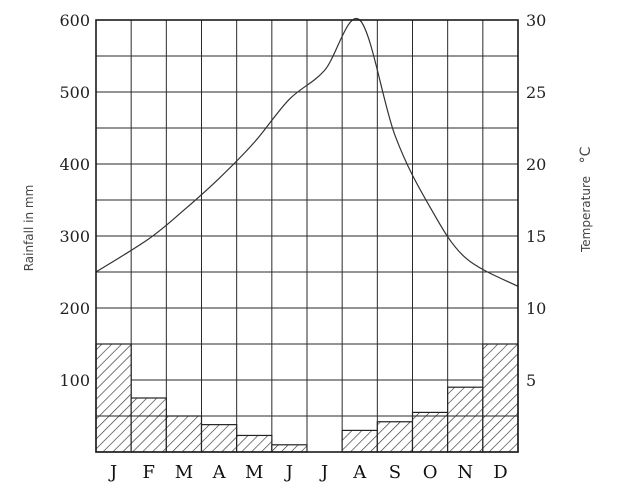  What do you see at coordinates (74, 20) in the screenshot?
I see `left-tick-label: 600` at bounding box center [74, 20].